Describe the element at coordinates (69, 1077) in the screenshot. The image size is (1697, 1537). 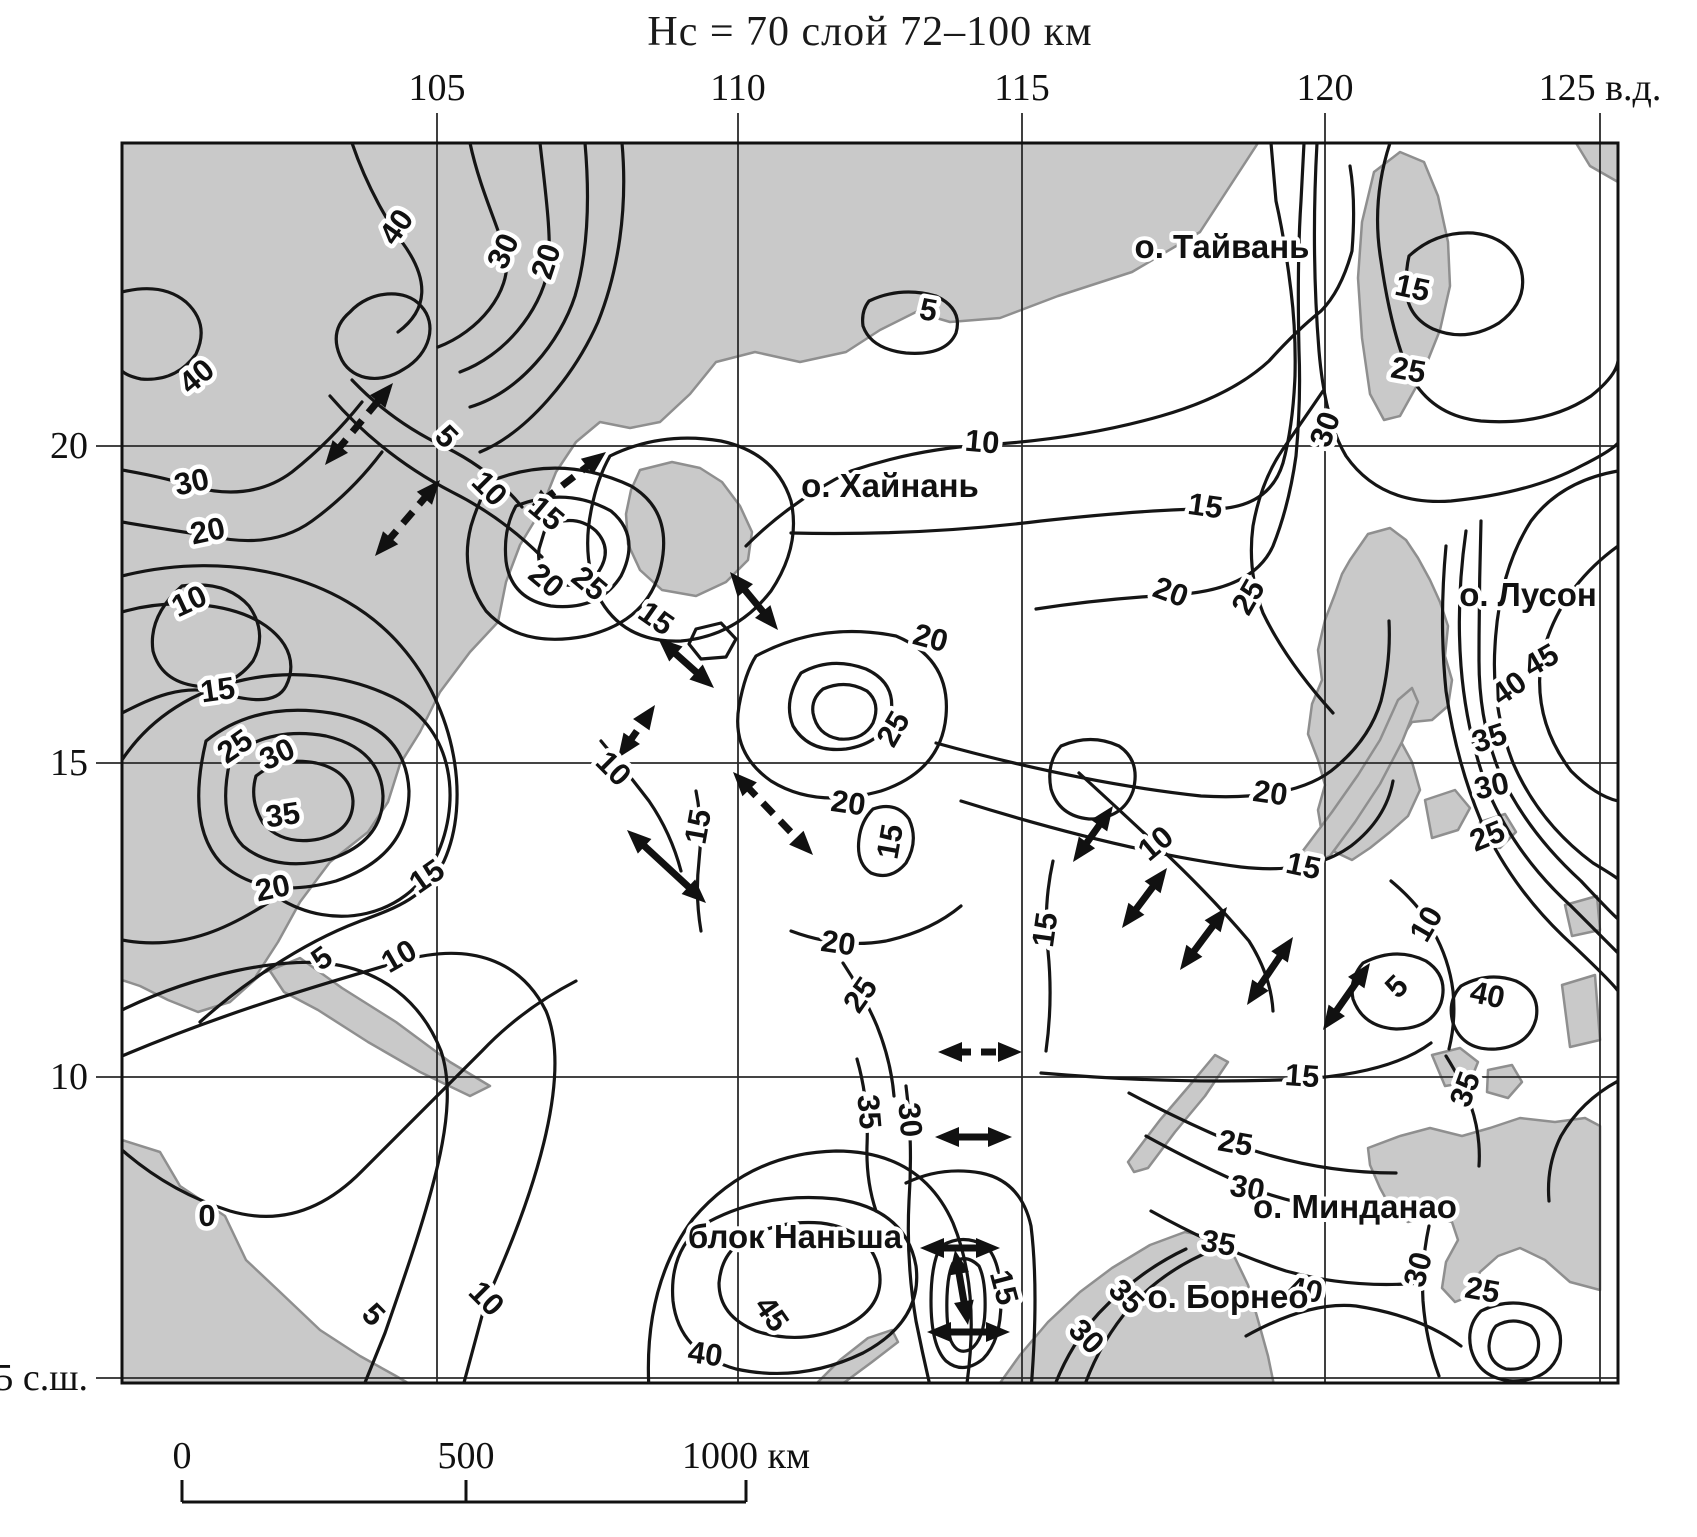
I see `lat-tick-label: 10` at that location.